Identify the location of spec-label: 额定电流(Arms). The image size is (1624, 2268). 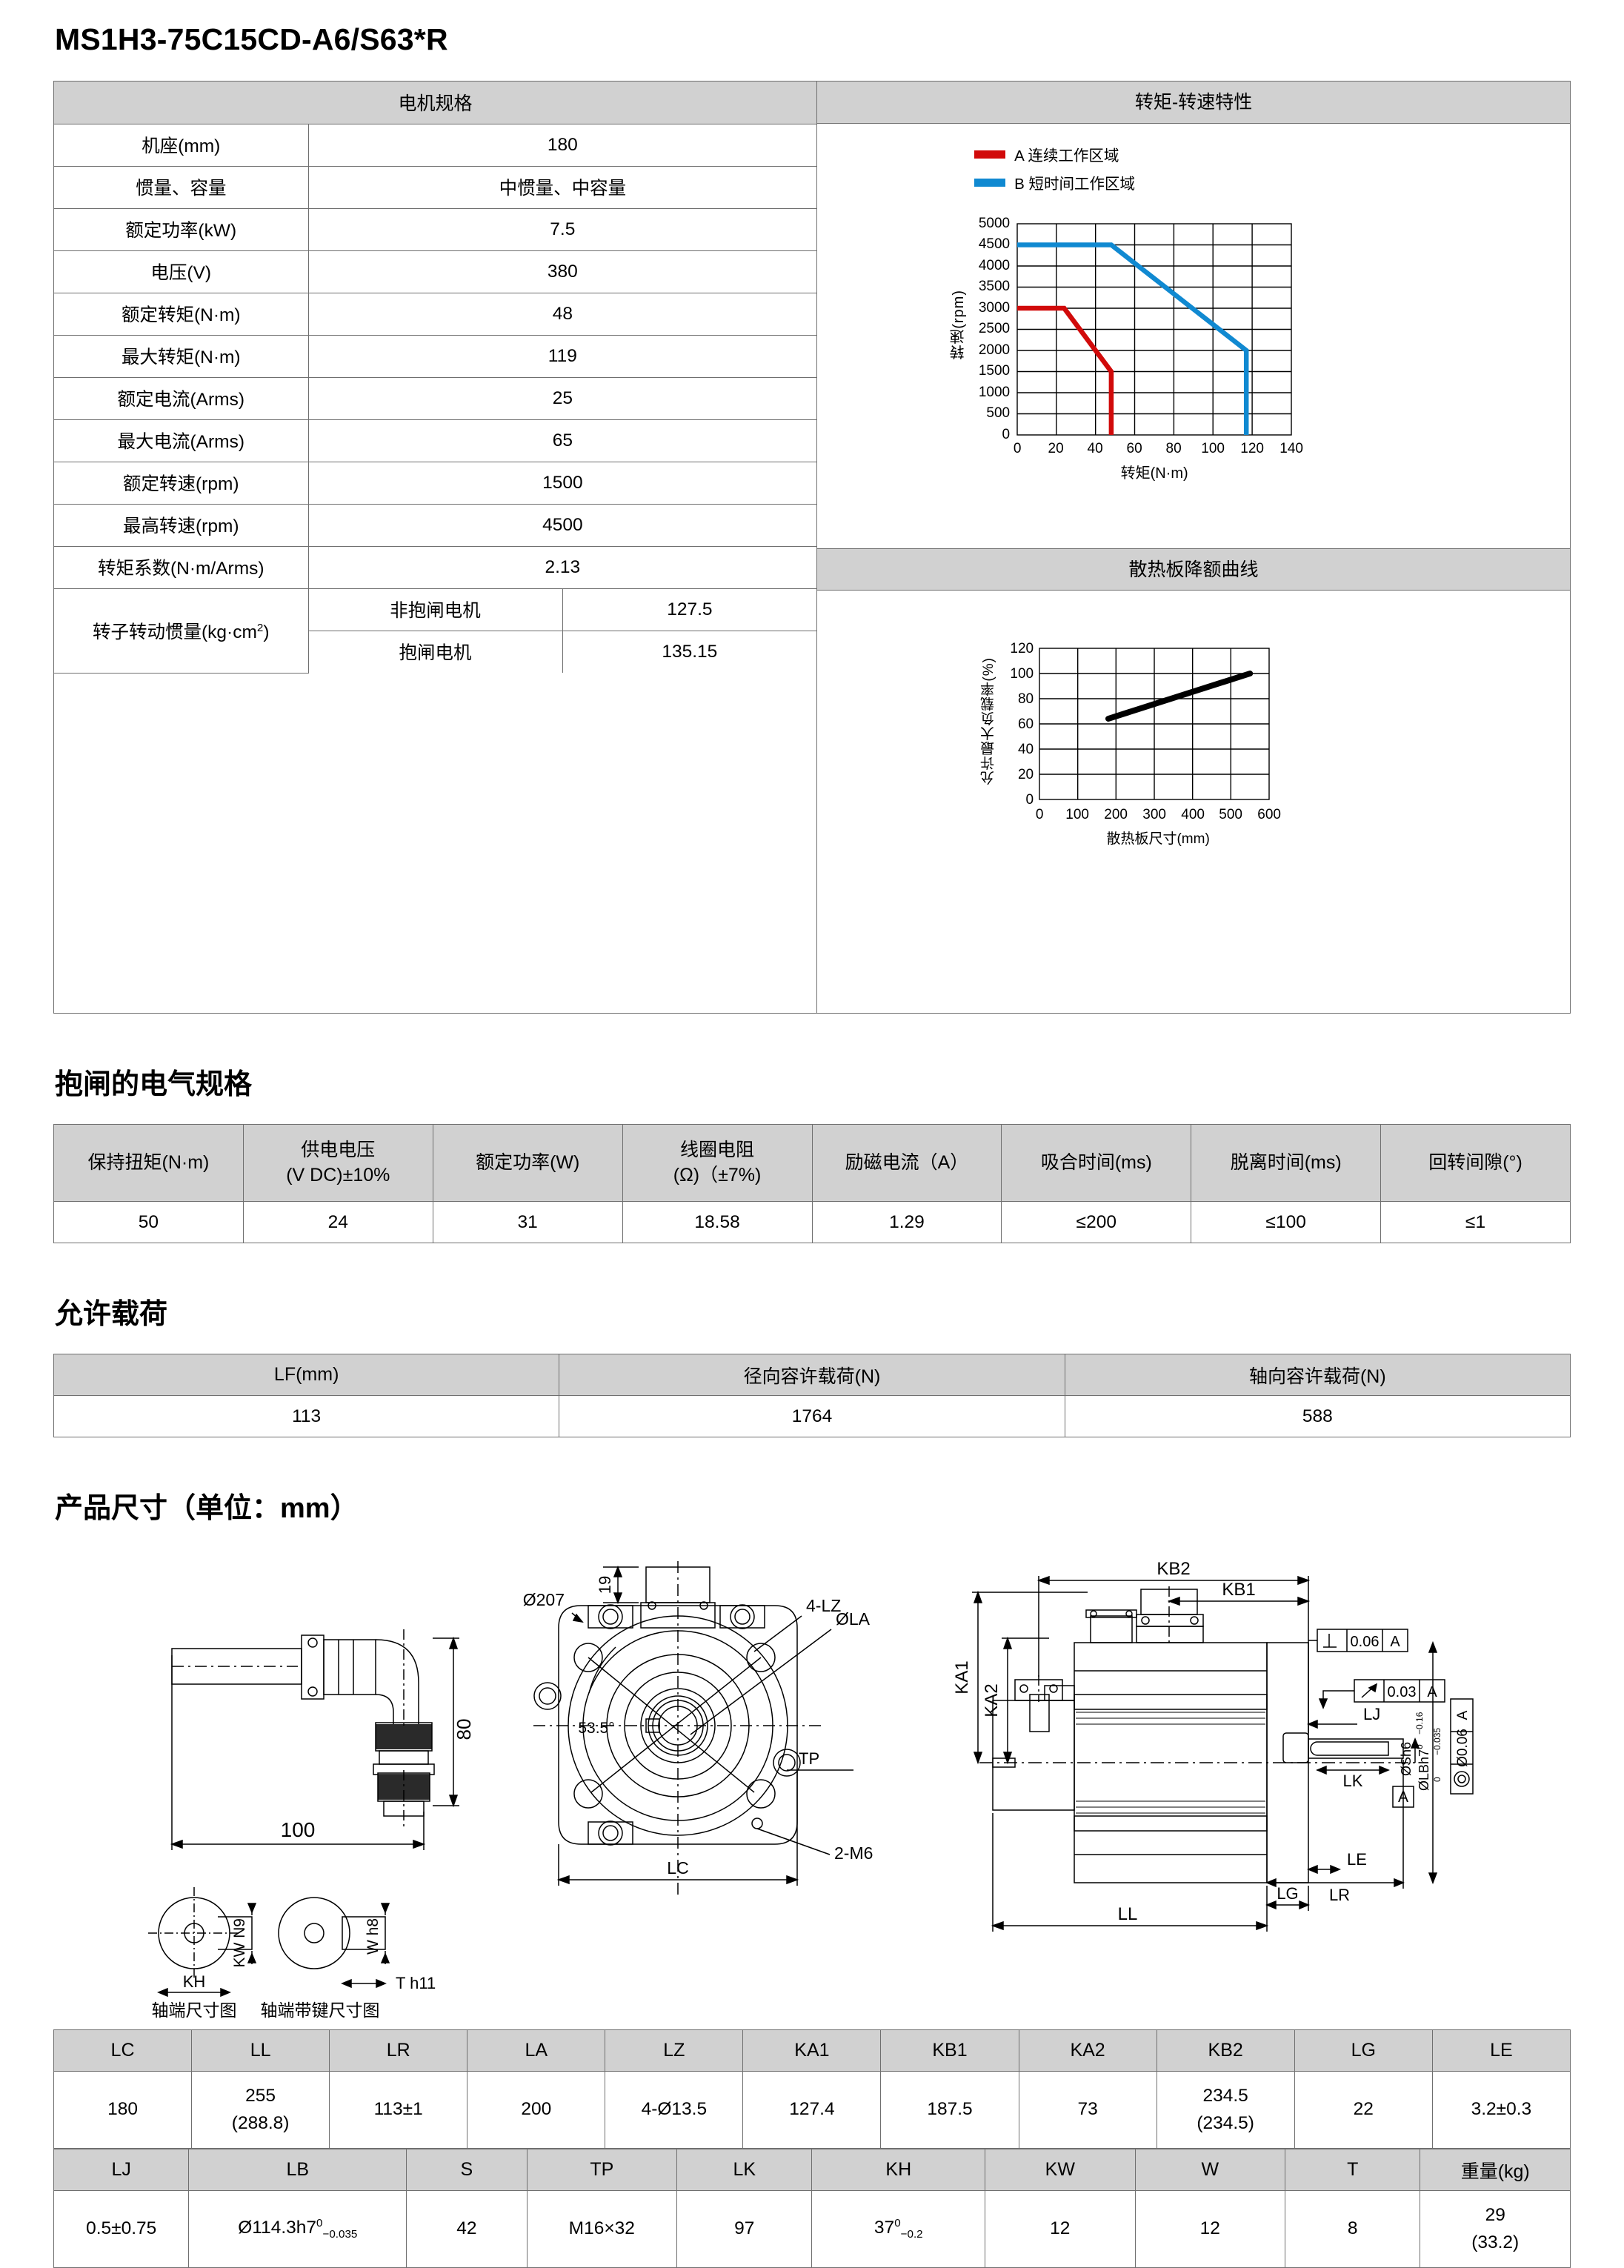
(181, 398).